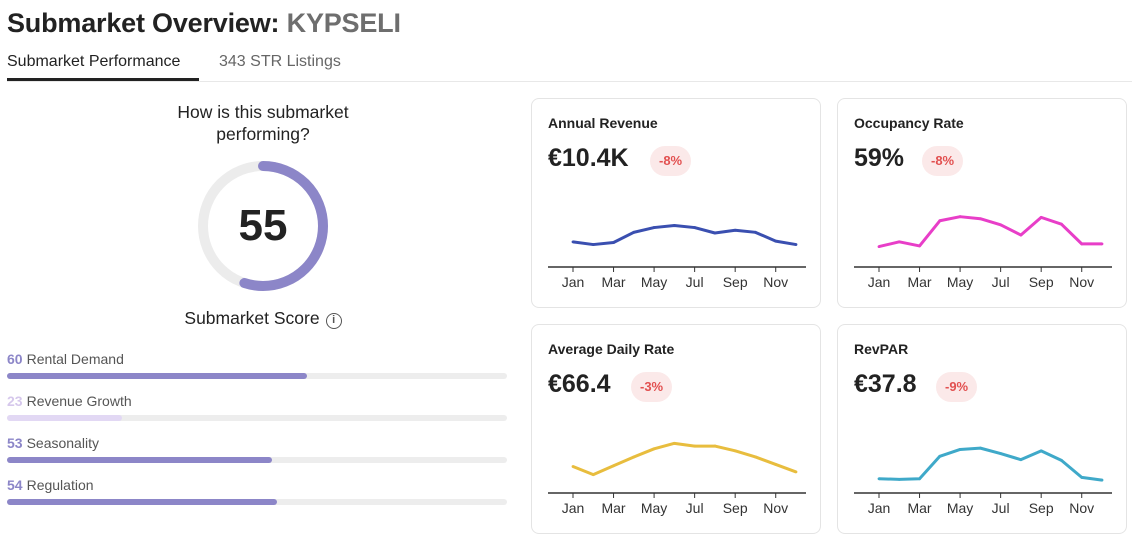 The image size is (1135, 545). I want to click on metric-revenue-growth: 23 Revenue Growth, so click(257, 407).